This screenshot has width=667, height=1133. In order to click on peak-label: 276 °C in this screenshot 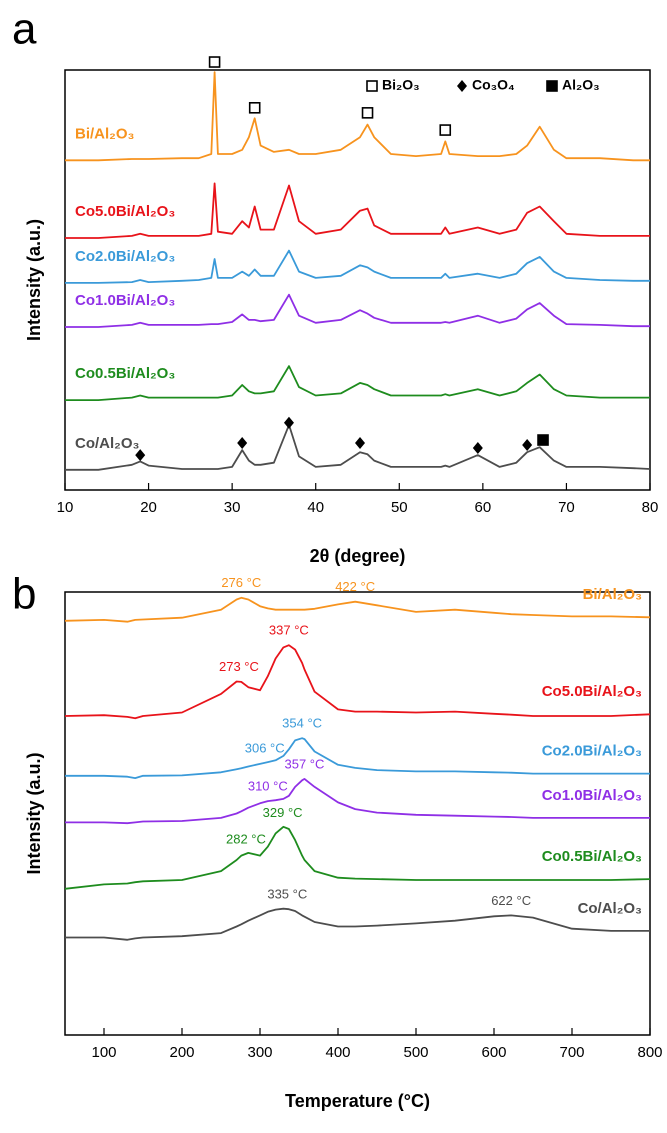, I will do `click(241, 582)`.